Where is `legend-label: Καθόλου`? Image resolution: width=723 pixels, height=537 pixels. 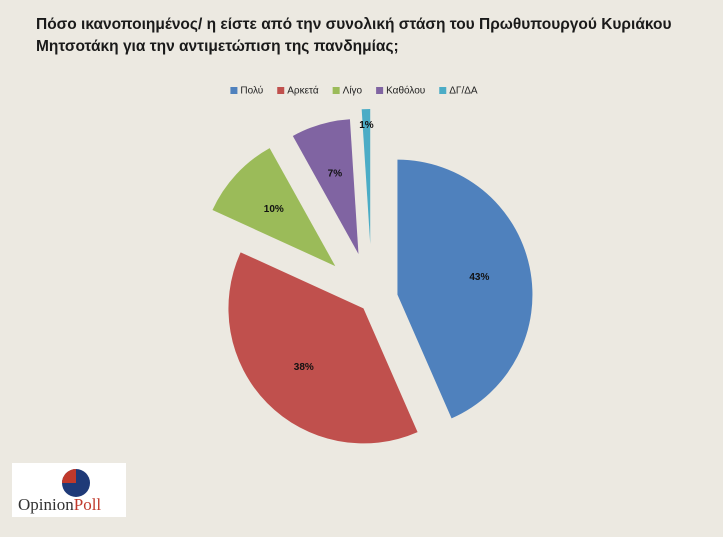 legend-label: Καθόλου is located at coordinates (405, 91).